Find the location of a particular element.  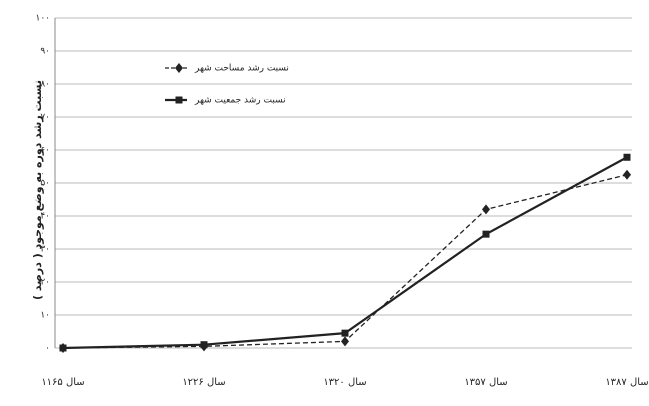

legend-label: نسبت رشد مساحت شهر is located at coordinates (241, 69).